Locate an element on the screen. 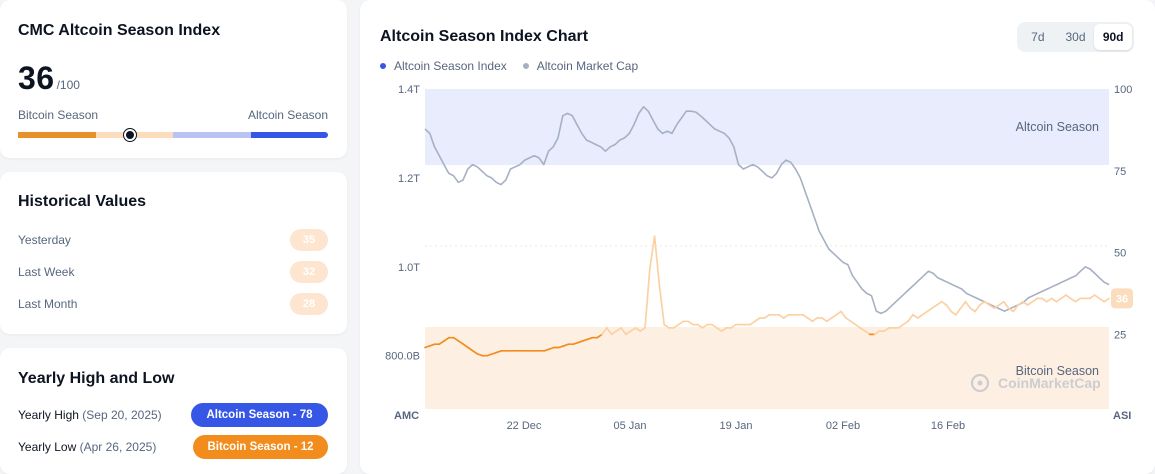  x-tick-label: 19 Jan is located at coordinates (735, 426).